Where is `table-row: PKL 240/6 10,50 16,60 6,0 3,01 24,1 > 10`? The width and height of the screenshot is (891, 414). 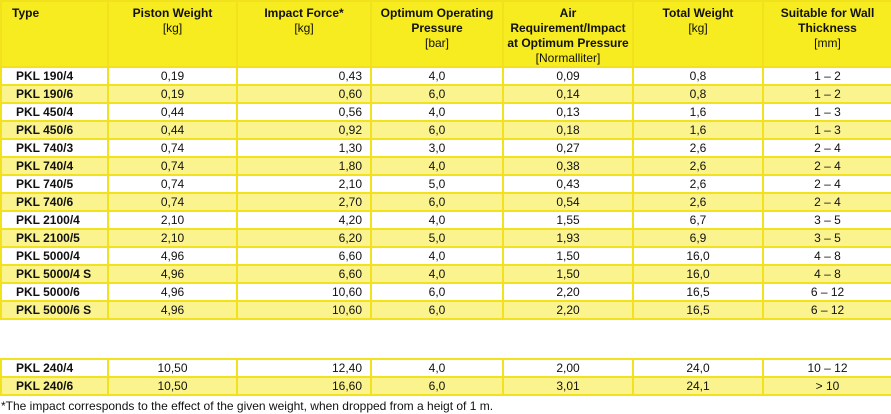
table-row: PKL 240/6 10,50 16,60 6,0 3,01 24,1 > 10 is located at coordinates (445, 386).